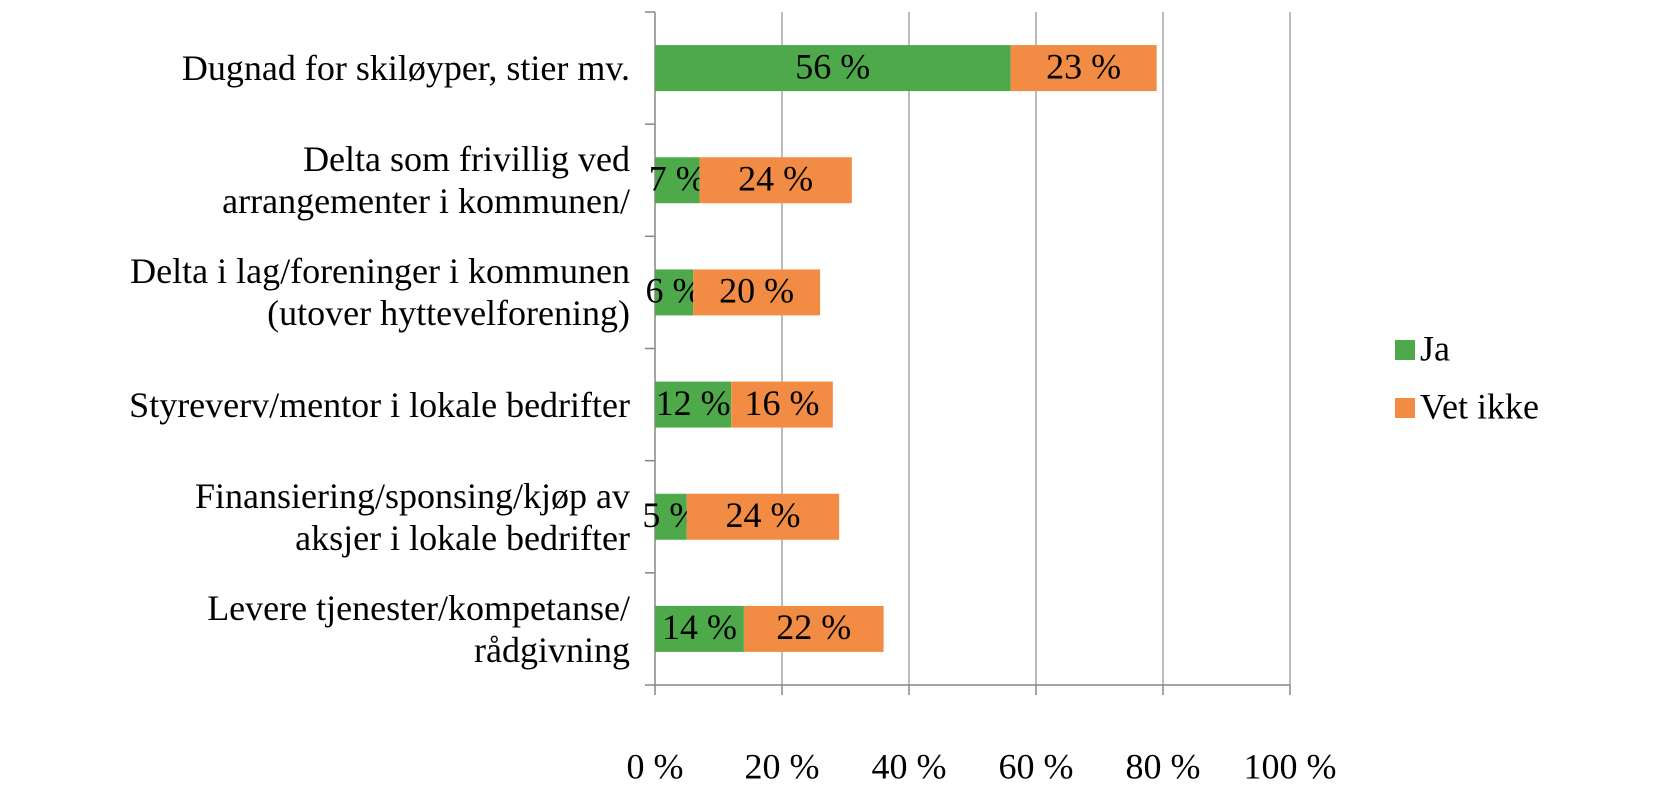  What do you see at coordinates (1036, 766) in the screenshot?
I see `x-tick-label: 60 %` at bounding box center [1036, 766].